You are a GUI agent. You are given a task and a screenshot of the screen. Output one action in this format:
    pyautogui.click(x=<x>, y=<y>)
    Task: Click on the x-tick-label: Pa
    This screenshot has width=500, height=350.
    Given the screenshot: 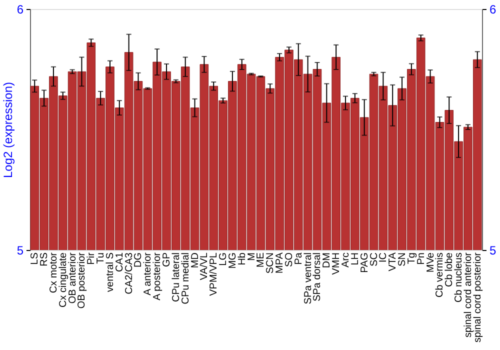 What is the action you would take?
    pyautogui.click(x=298, y=258)
    